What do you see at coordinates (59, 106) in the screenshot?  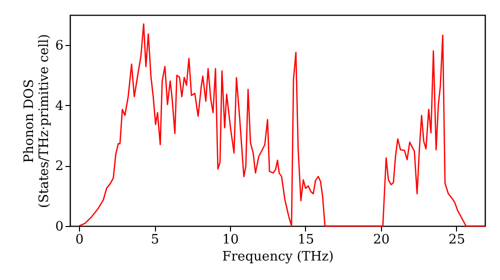 I see `y-tick-label: 4` at bounding box center [59, 106].